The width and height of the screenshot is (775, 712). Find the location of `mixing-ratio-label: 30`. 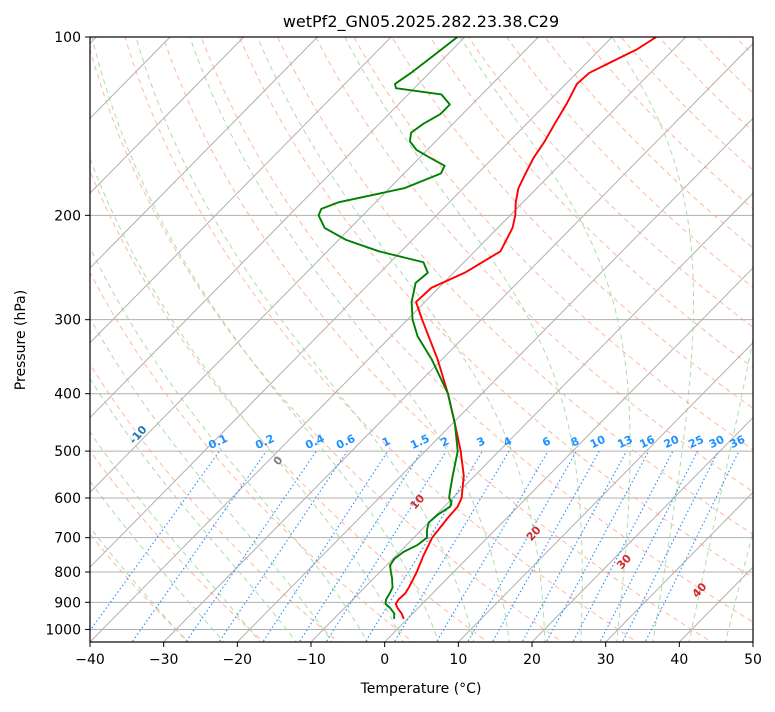

mixing-ratio-label: 30 is located at coordinates (717, 442).